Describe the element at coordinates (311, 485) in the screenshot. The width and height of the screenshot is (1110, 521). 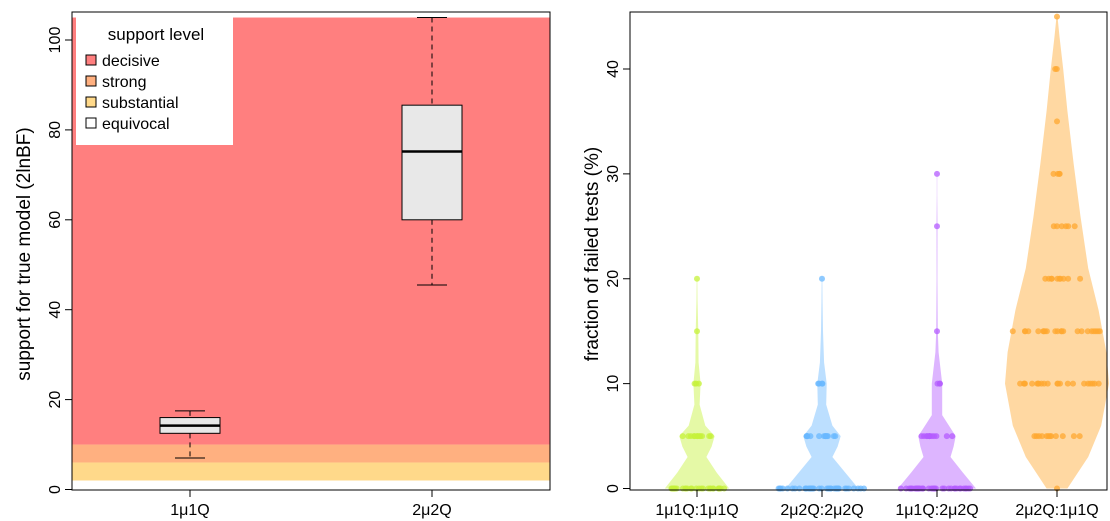
I see `band-equivocal` at that location.